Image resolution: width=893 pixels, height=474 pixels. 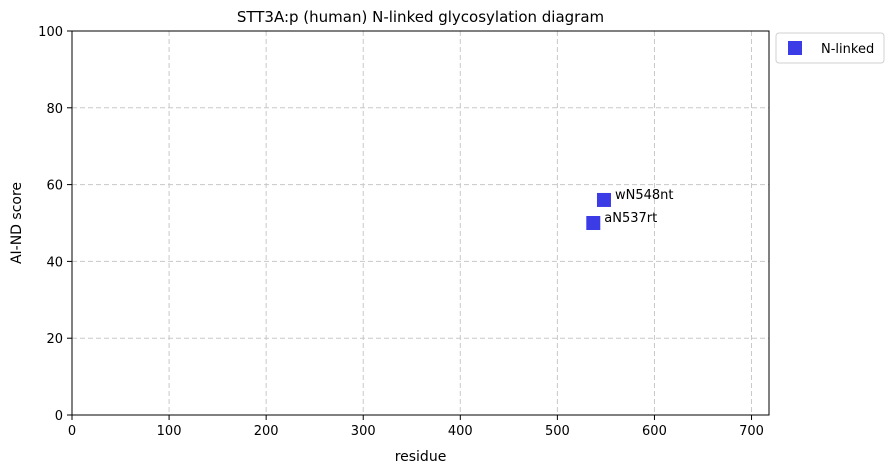 I want to click on y-tick-label: 20, so click(x=54, y=339).